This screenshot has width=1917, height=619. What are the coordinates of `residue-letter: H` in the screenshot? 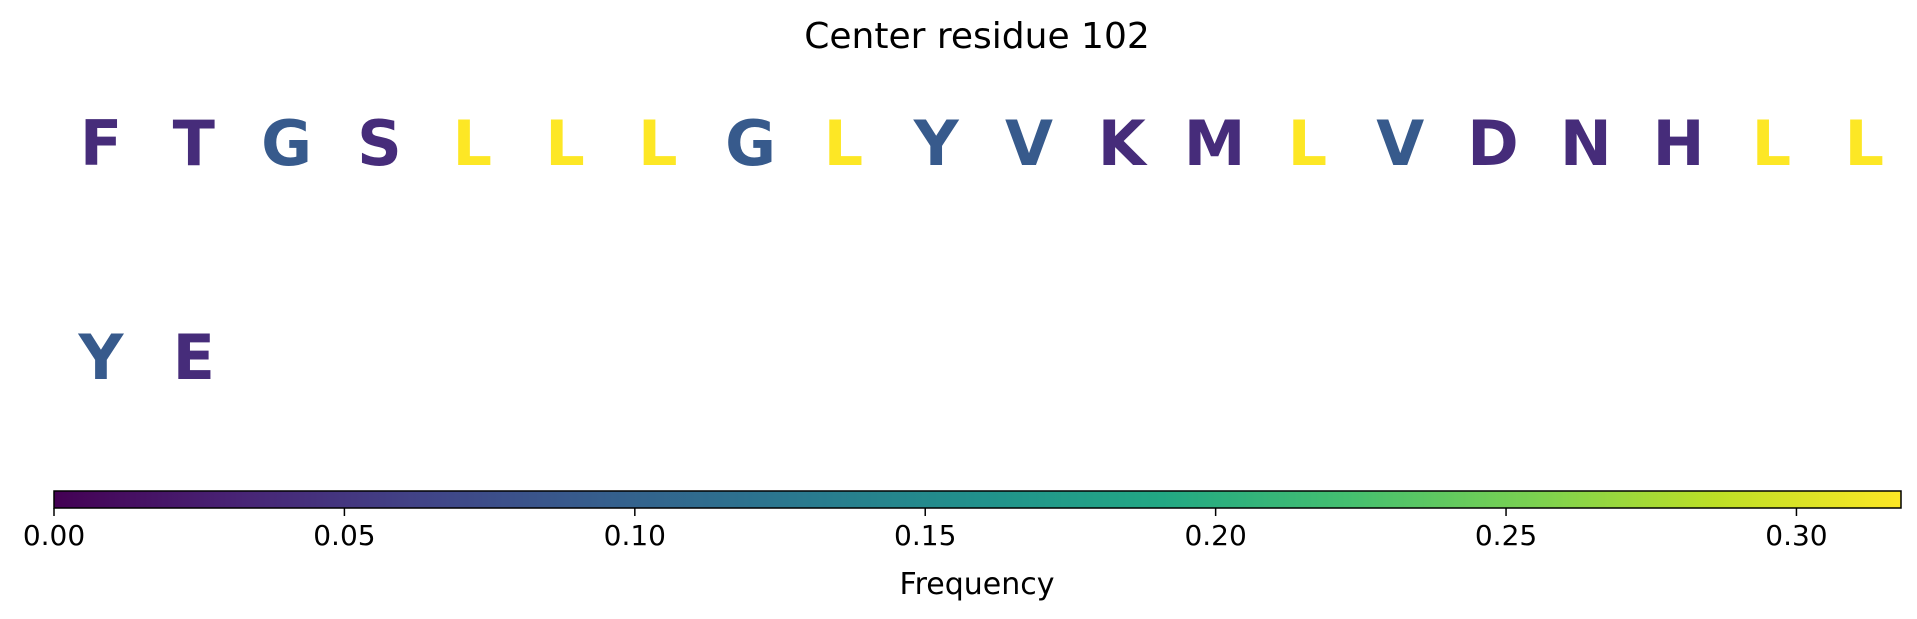 It's located at (1679, 143).